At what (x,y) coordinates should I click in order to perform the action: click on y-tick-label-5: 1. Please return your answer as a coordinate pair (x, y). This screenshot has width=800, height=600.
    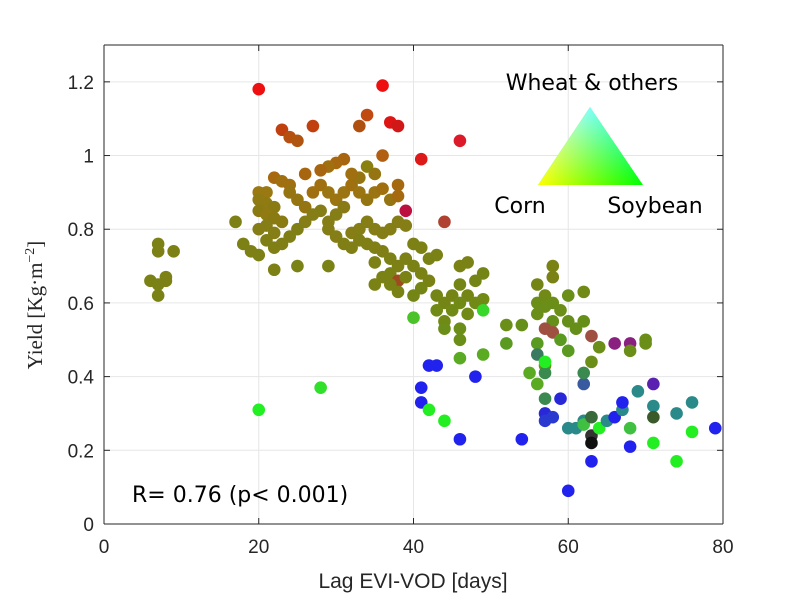
    Looking at the image, I should click on (88, 157).